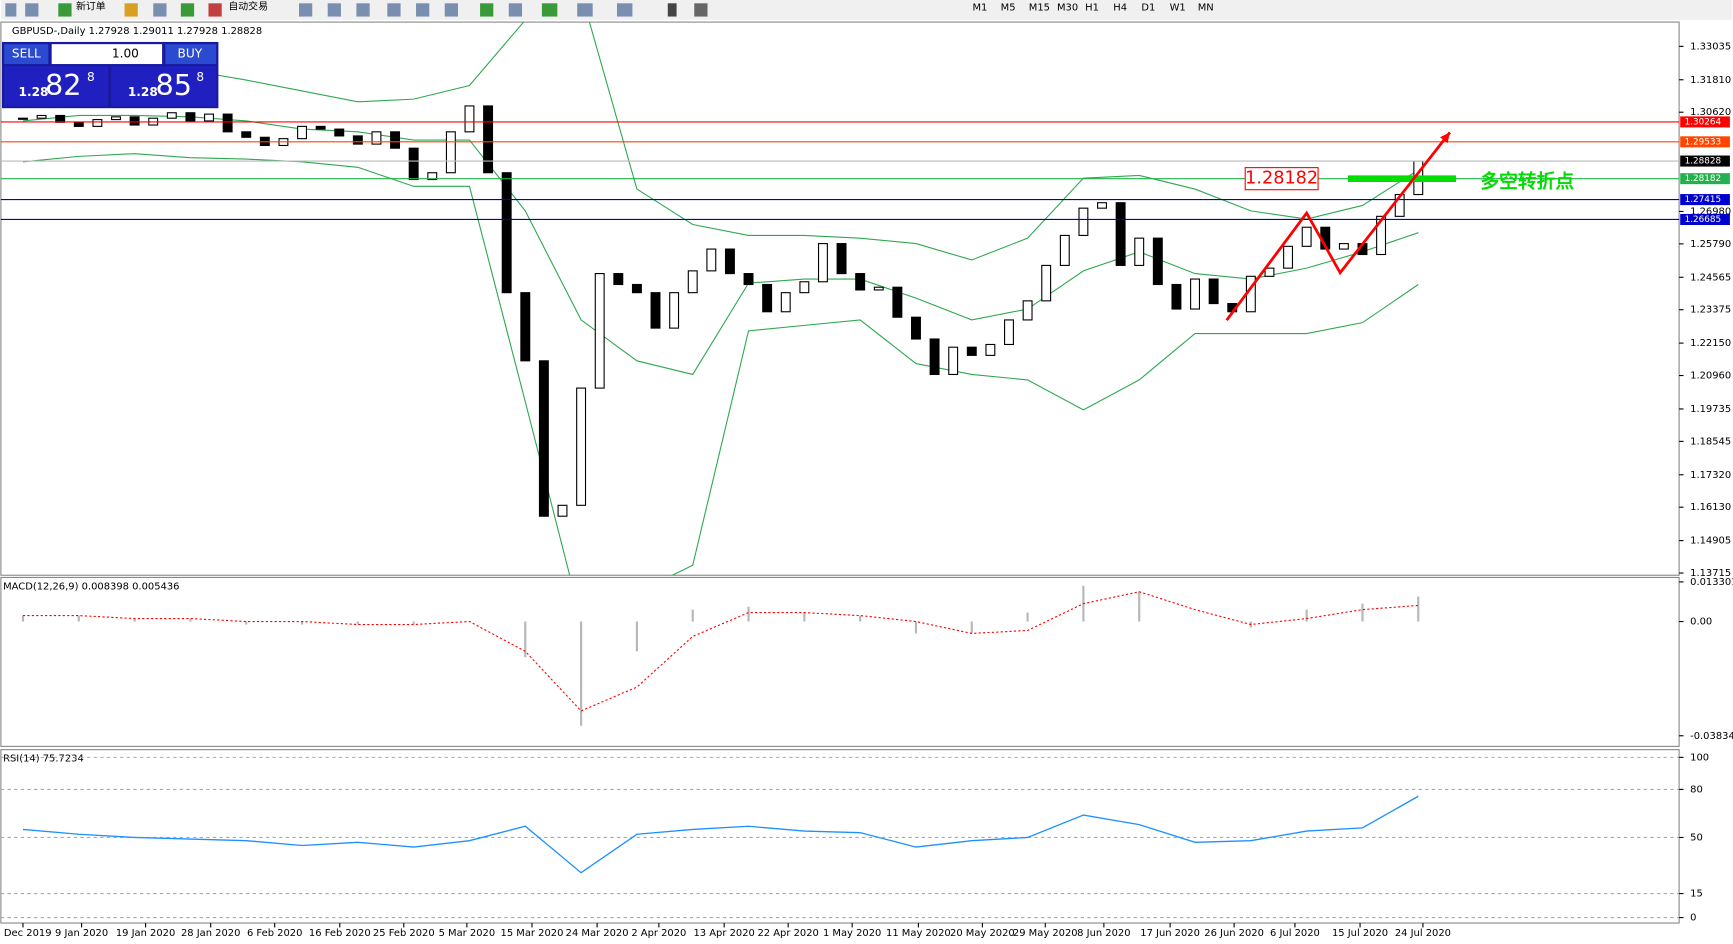 The height and width of the screenshot is (944, 1733). I want to click on price-level-label: 1.28828, so click(1703, 162).